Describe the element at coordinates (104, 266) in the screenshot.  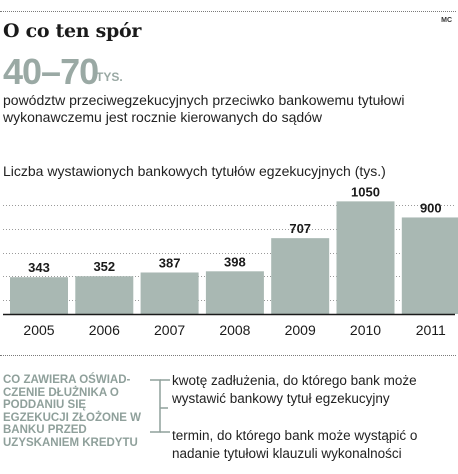
I see `data-label-2006: 352` at that location.